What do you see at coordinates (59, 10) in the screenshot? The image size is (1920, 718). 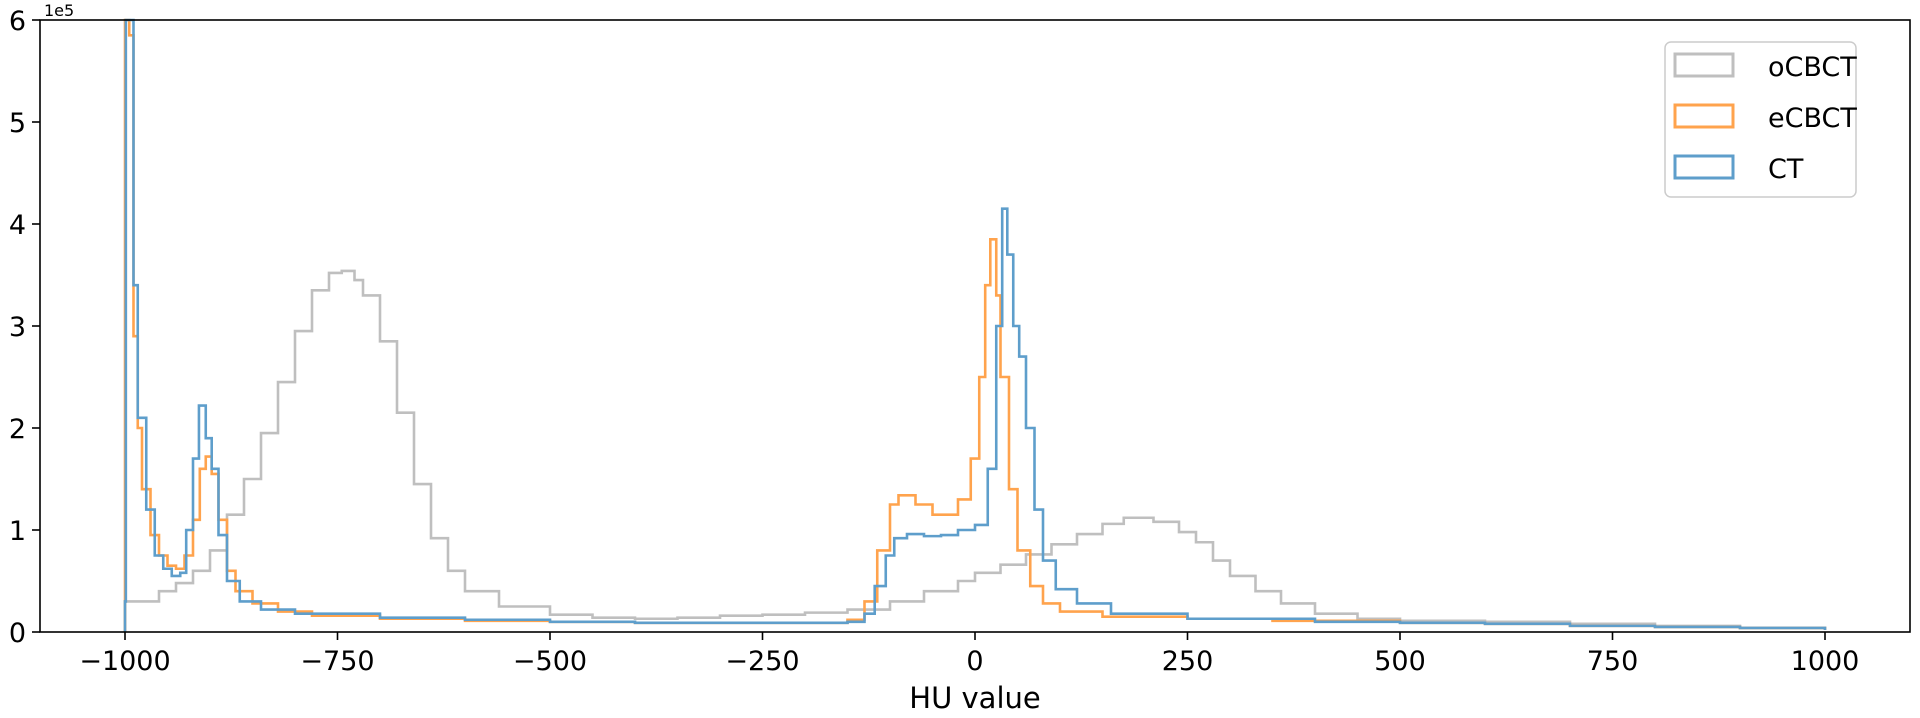 I see `y-offset-label: 1e5` at bounding box center [59, 10].